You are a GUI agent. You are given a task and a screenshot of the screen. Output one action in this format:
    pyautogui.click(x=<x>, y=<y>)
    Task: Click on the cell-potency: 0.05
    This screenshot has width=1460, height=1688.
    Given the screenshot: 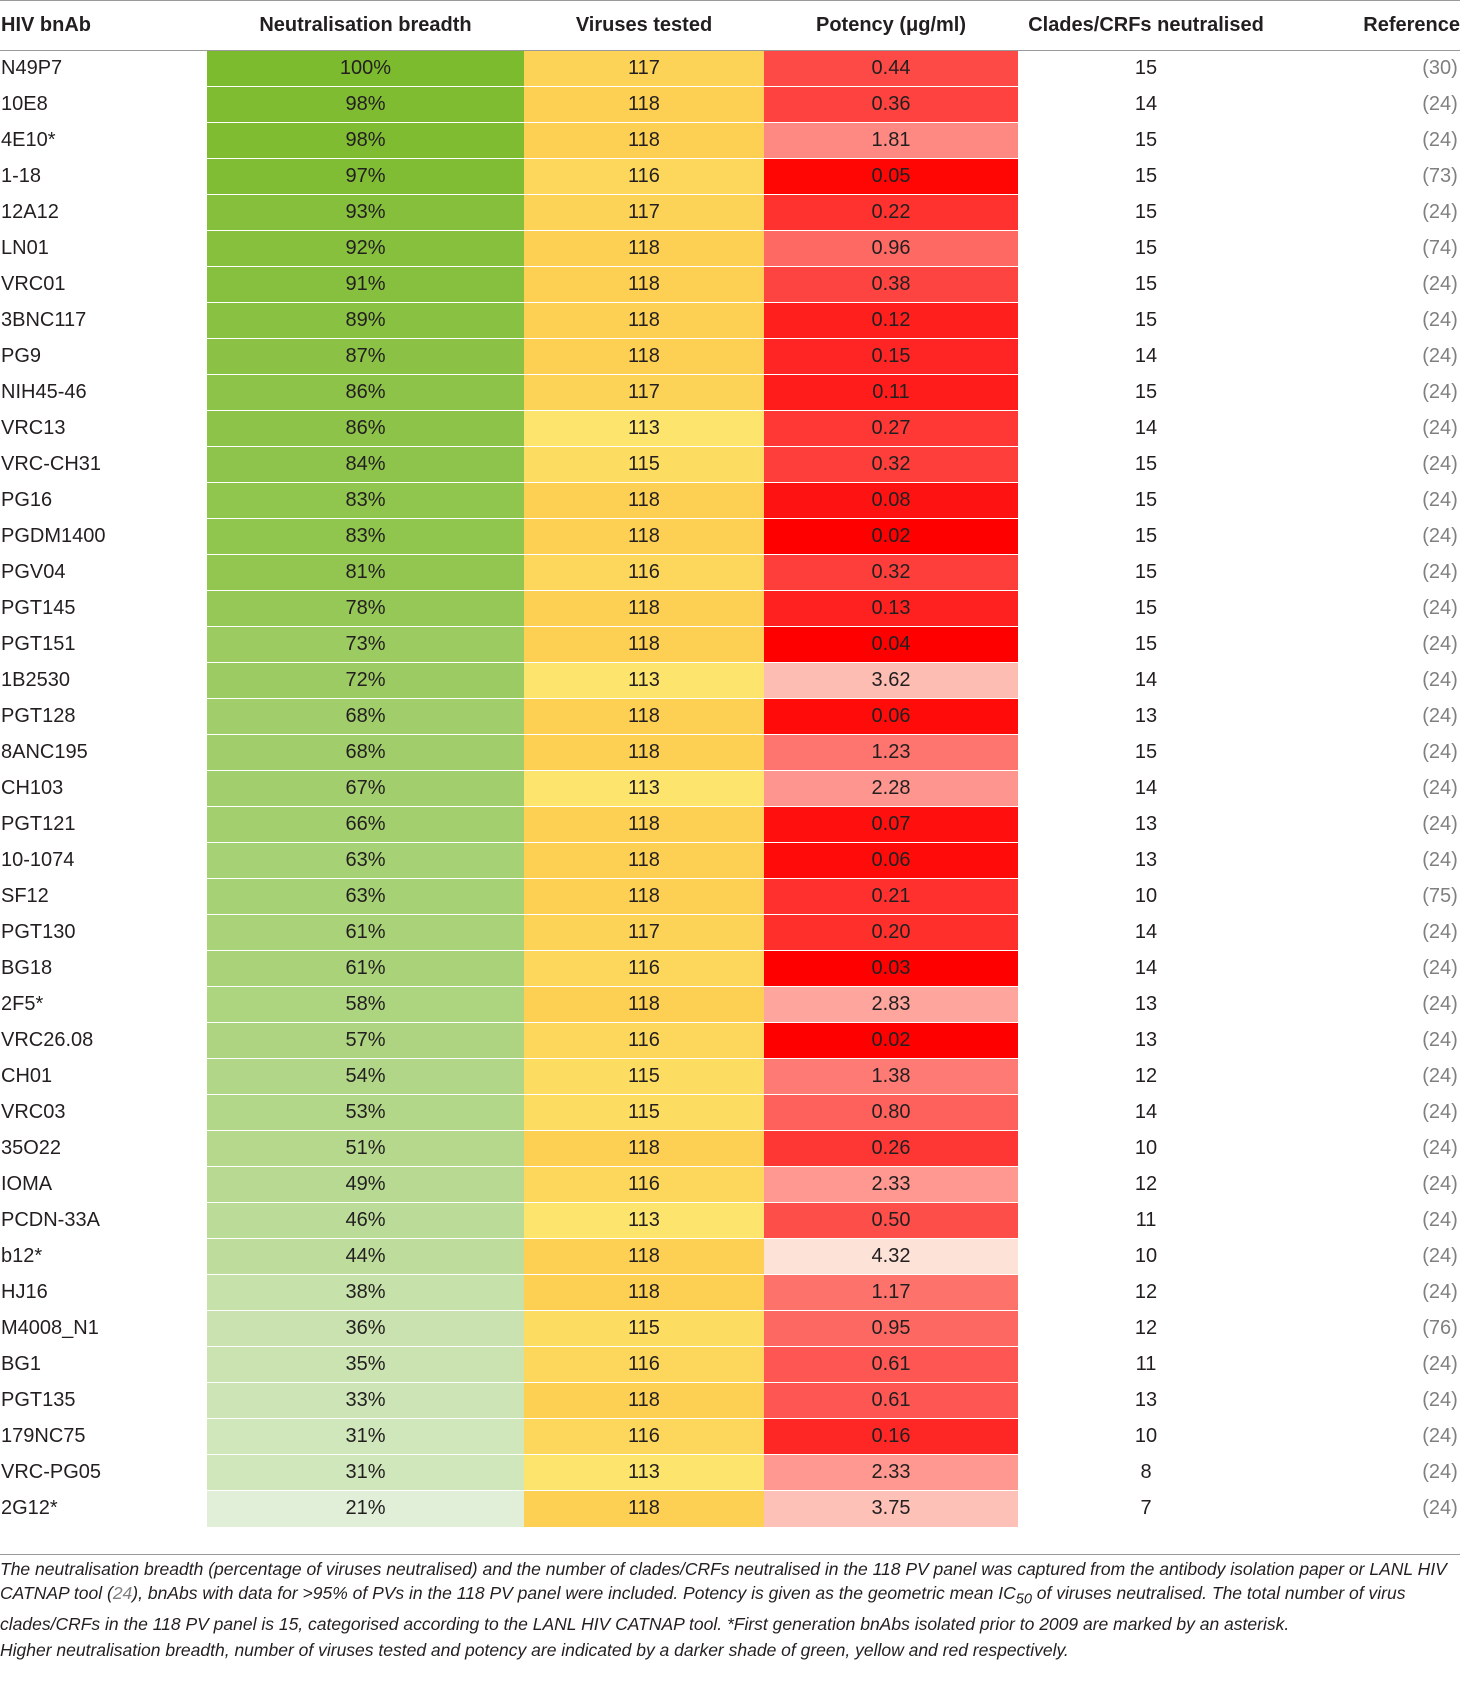 What is the action you would take?
    pyautogui.click(x=891, y=176)
    